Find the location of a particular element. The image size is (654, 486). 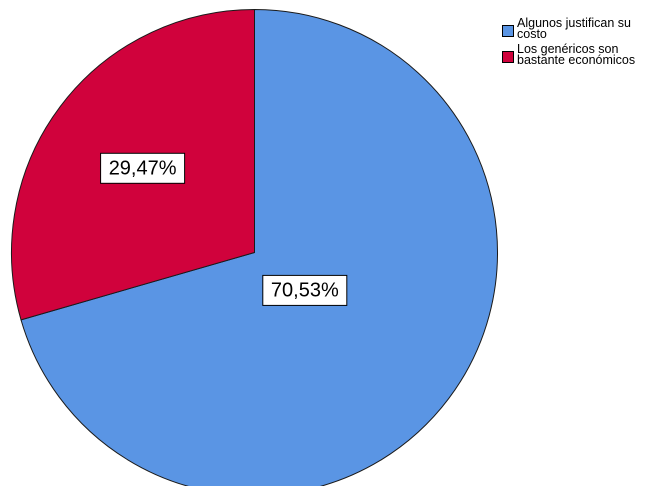

legend-label-1: Algunos justifican su costo is located at coordinates (574, 28).